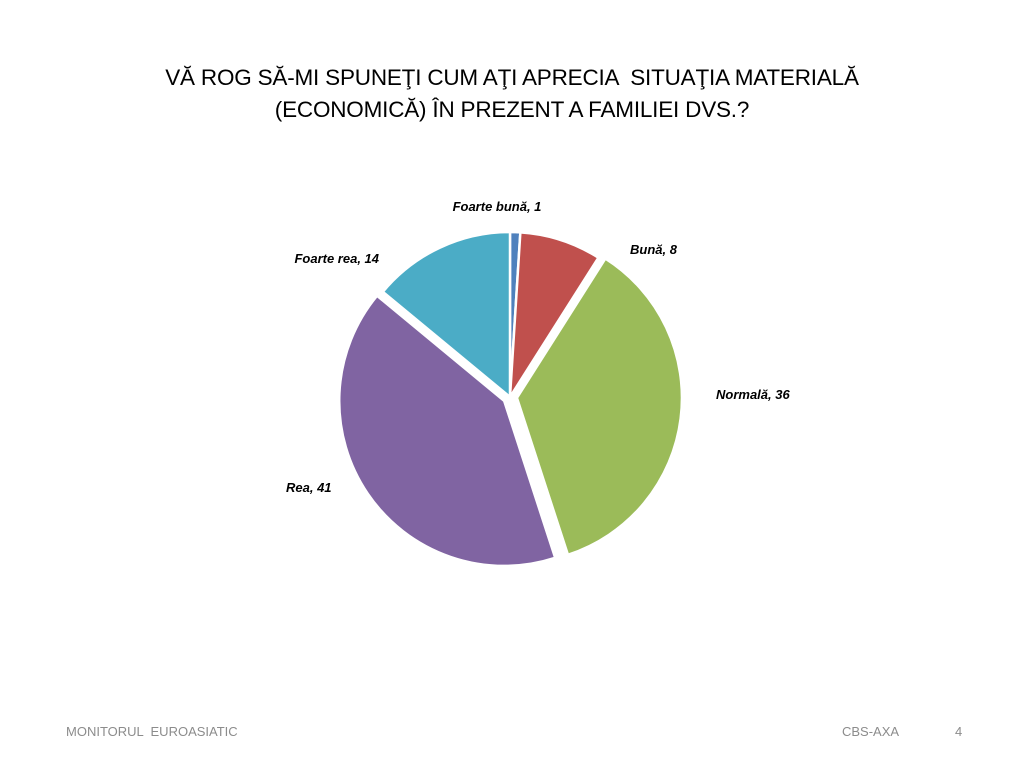 Image resolution: width=1024 pixels, height=768 pixels. What do you see at coordinates (446, 314) in the screenshot?
I see `pie-slice-foarte-rea` at bounding box center [446, 314].